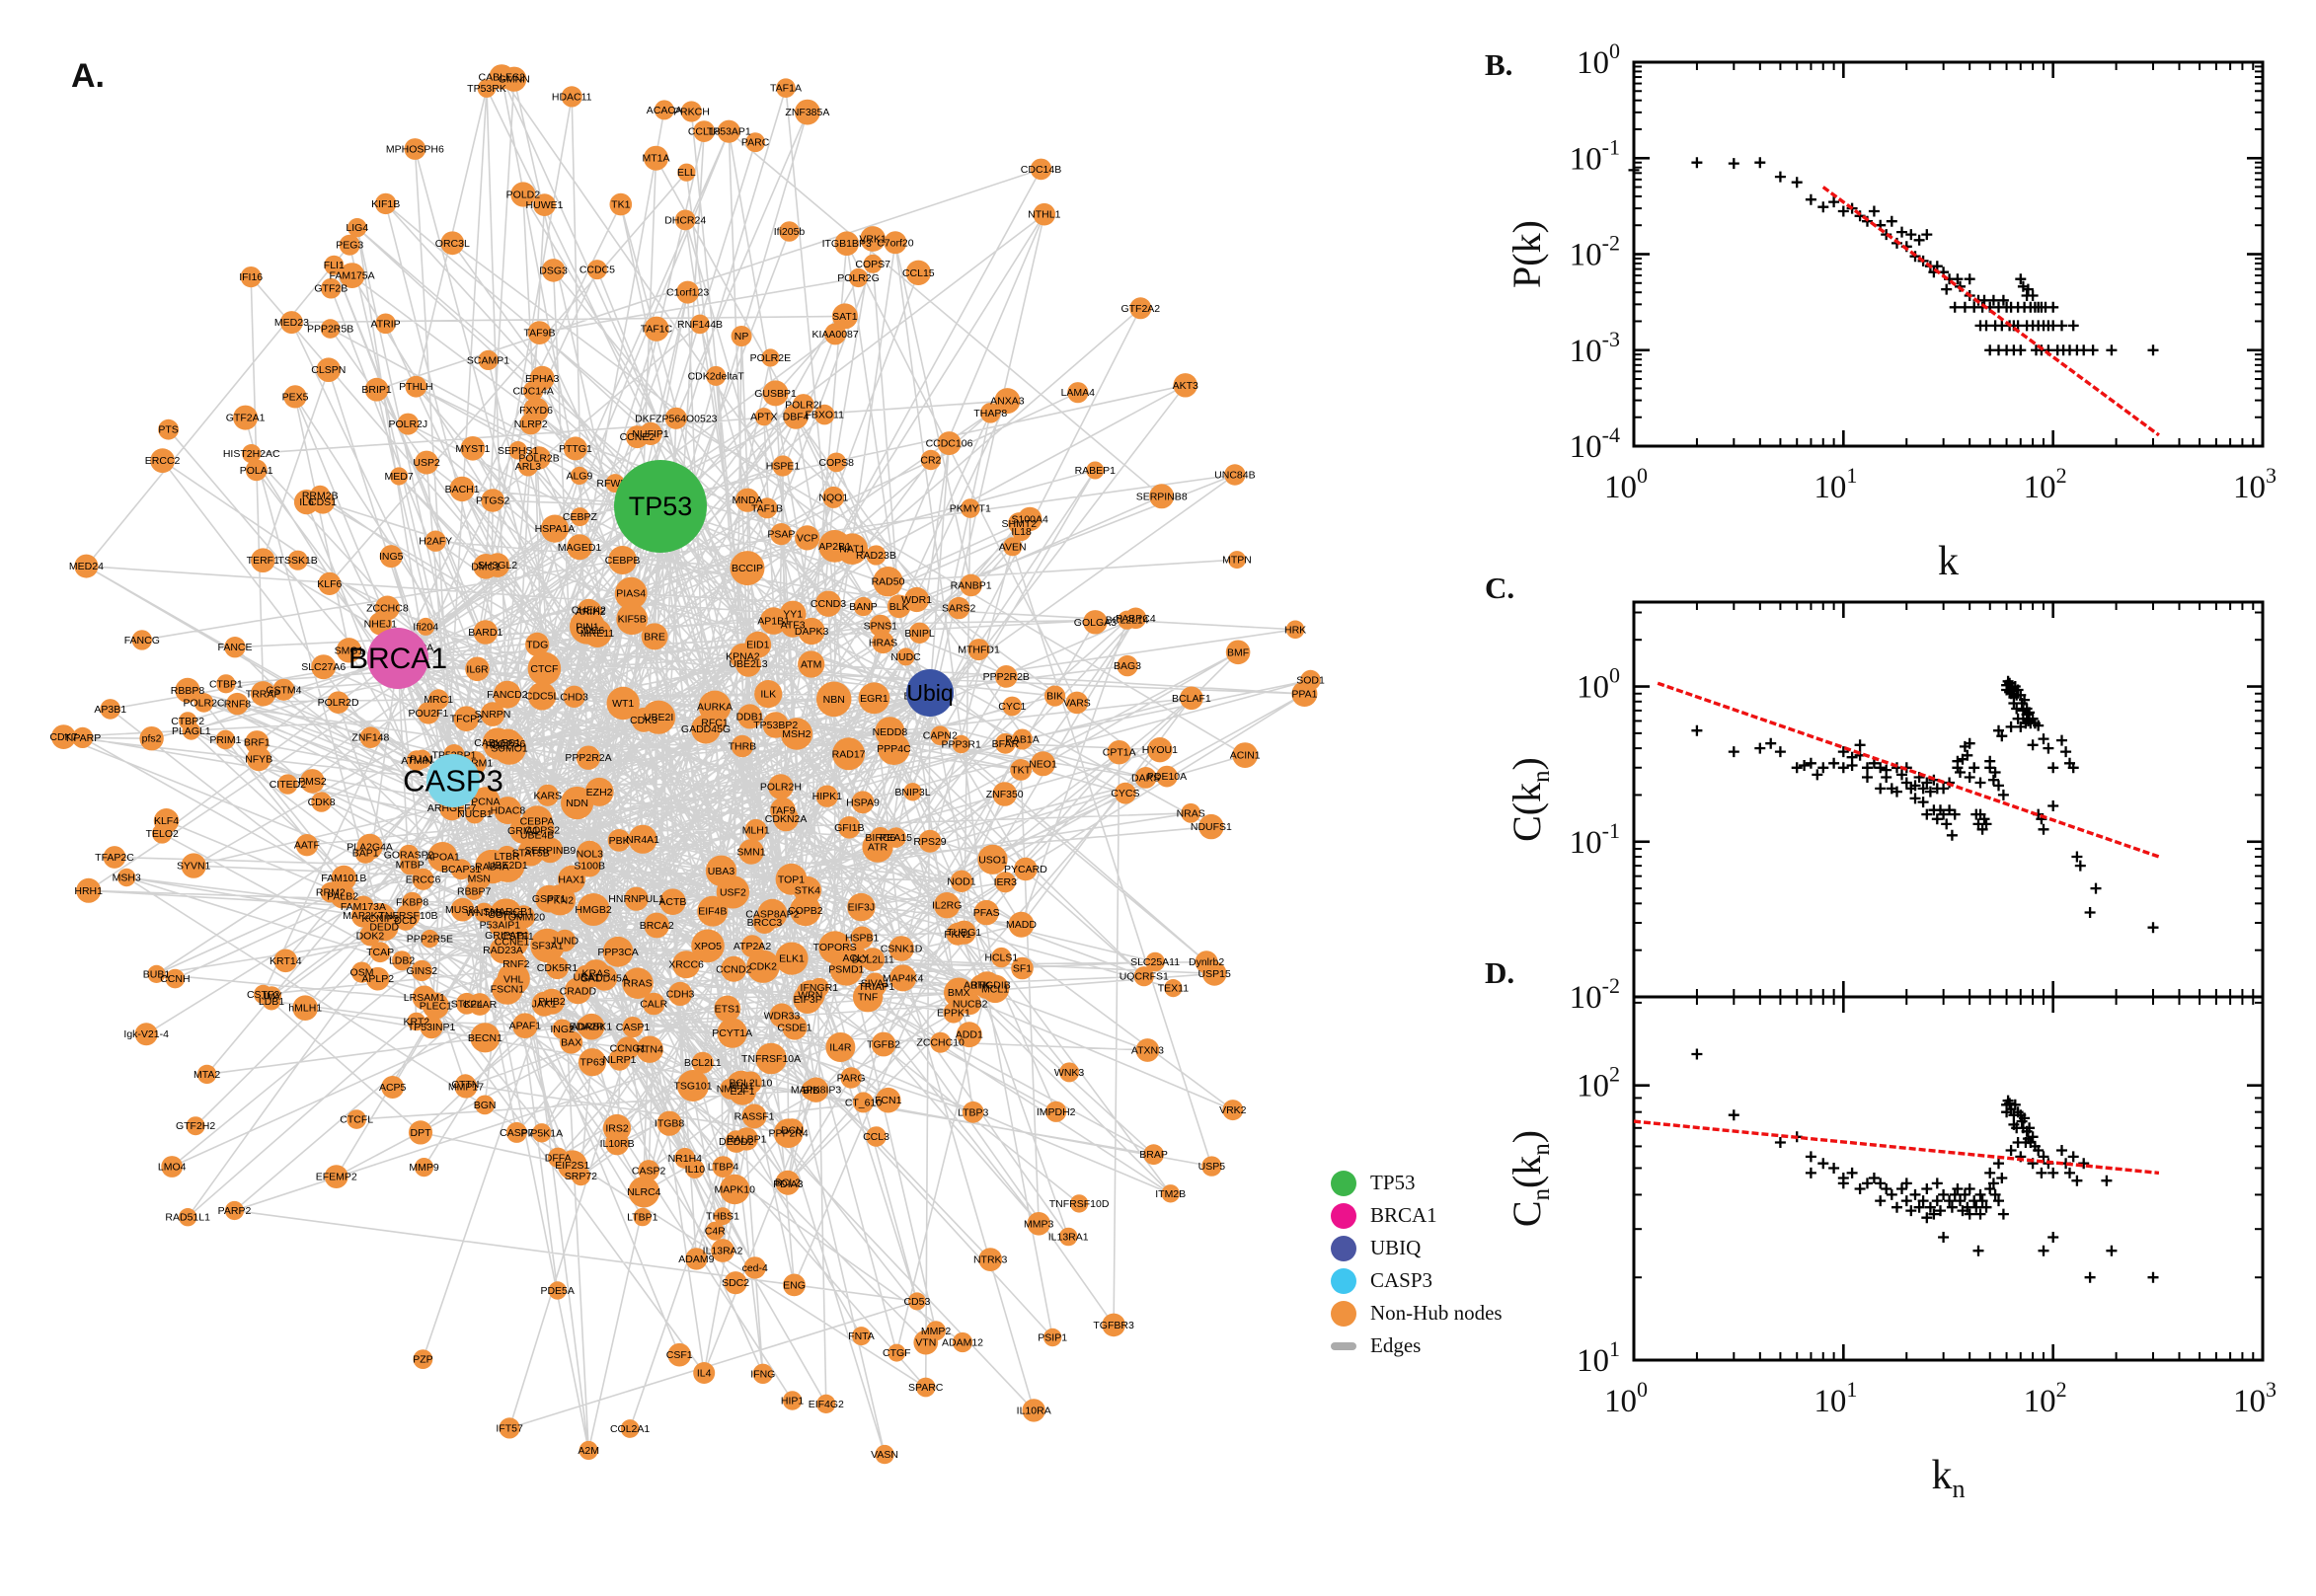  I want to click on network-node-label: YY1, so click(793, 615).